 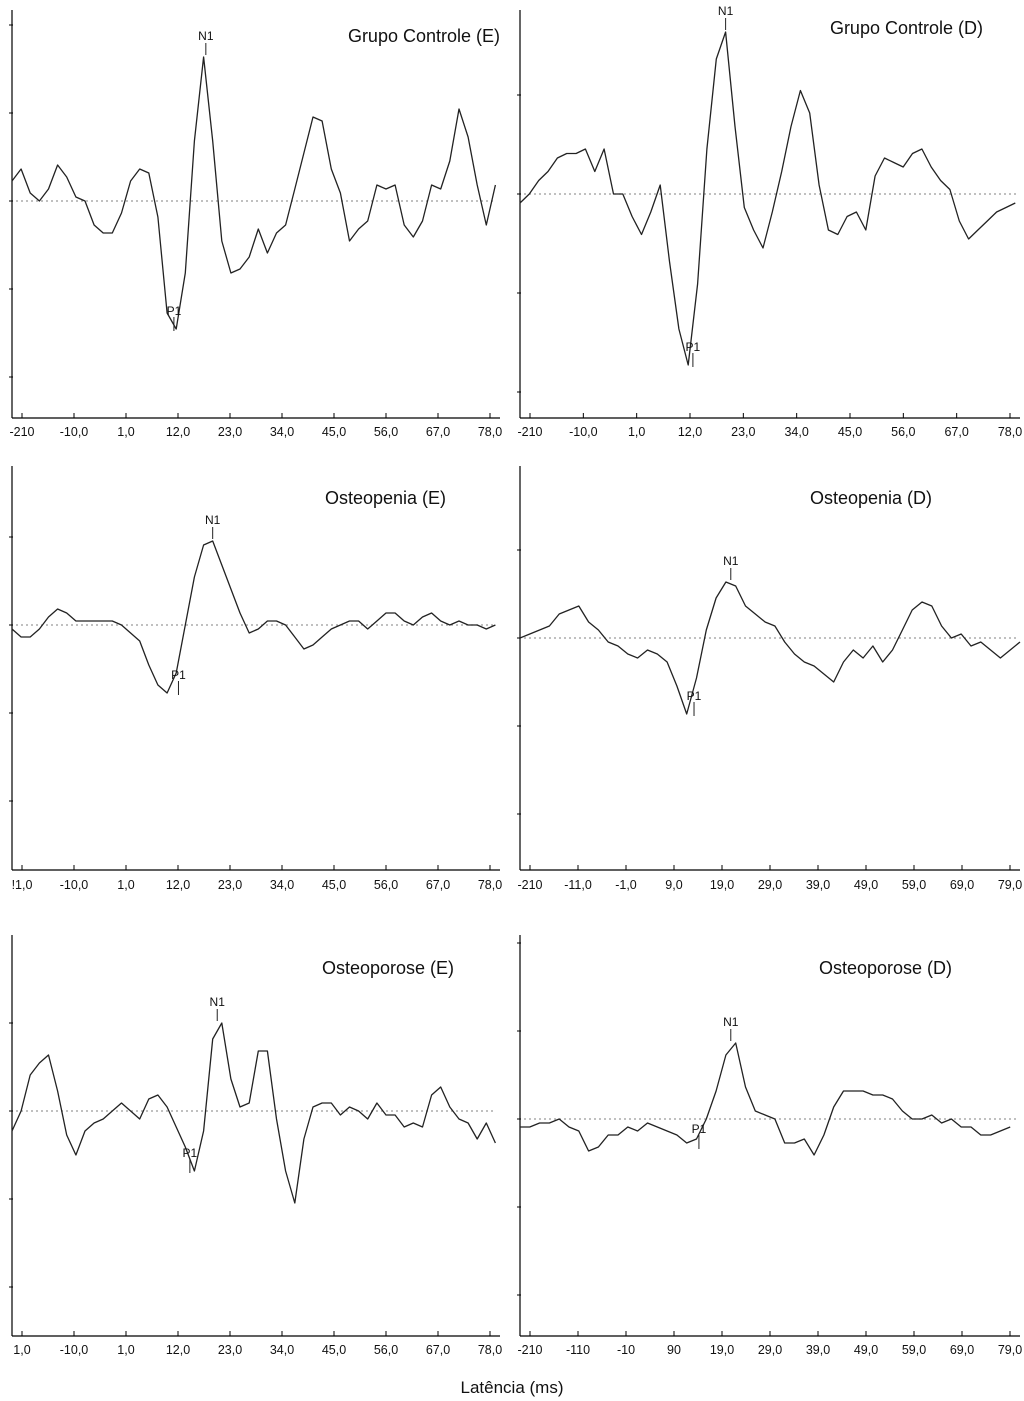 What do you see at coordinates (22, 885) in the screenshot?
I see `x-tick-label: !1,0` at bounding box center [22, 885].